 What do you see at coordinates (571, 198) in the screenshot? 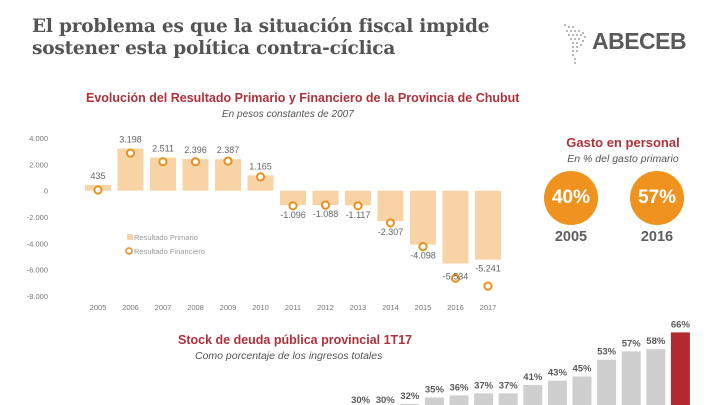
I see `gasto-circle-2005: 40%` at bounding box center [571, 198].